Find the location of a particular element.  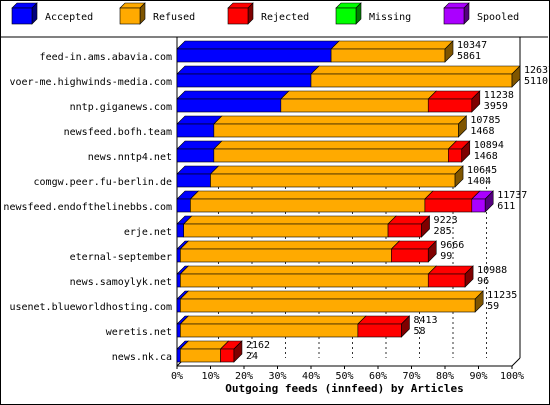

bar-value-label: 11235 is located at coordinates (502, 295).